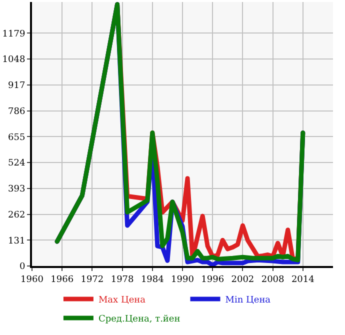 This screenshot has height=335, width=345. What do you see at coordinates (17, 189) in the screenshot?
I see `y-tick-label: 393` at bounding box center [17, 189].